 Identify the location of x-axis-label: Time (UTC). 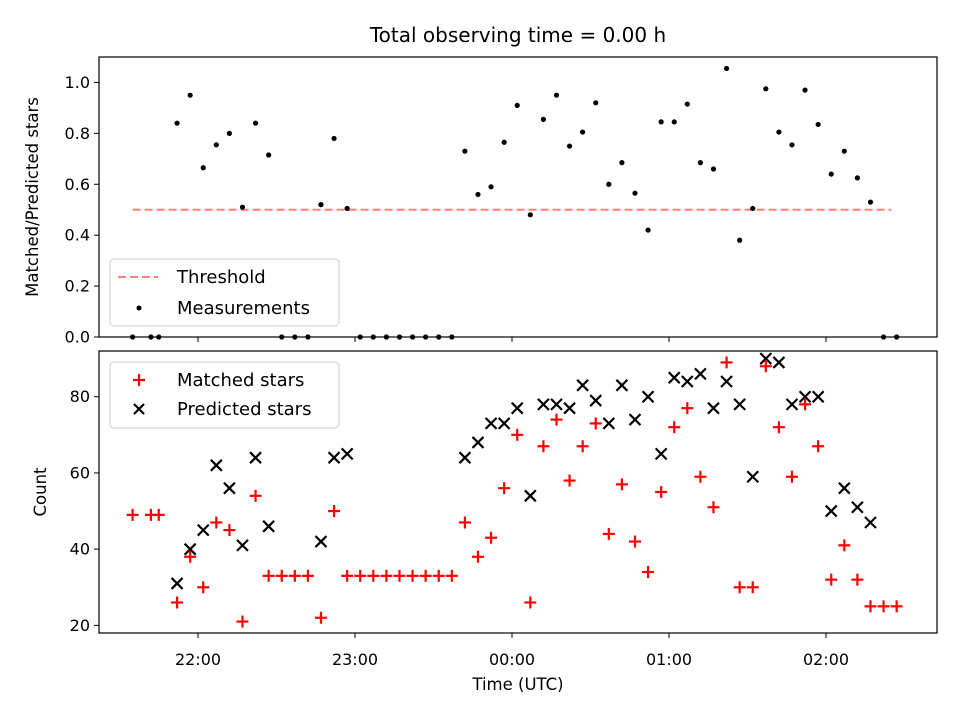
(517, 684).